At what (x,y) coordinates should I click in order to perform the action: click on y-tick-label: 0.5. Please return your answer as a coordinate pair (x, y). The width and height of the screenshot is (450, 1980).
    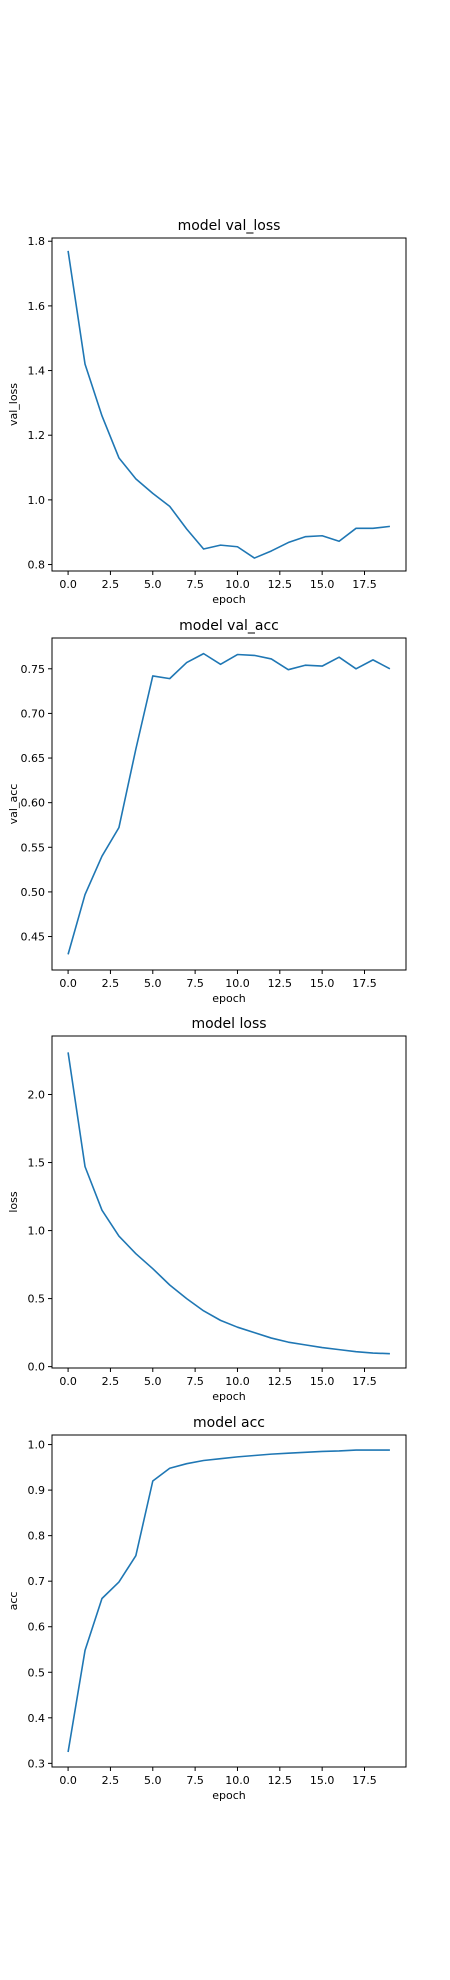
    Looking at the image, I should click on (37, 1299).